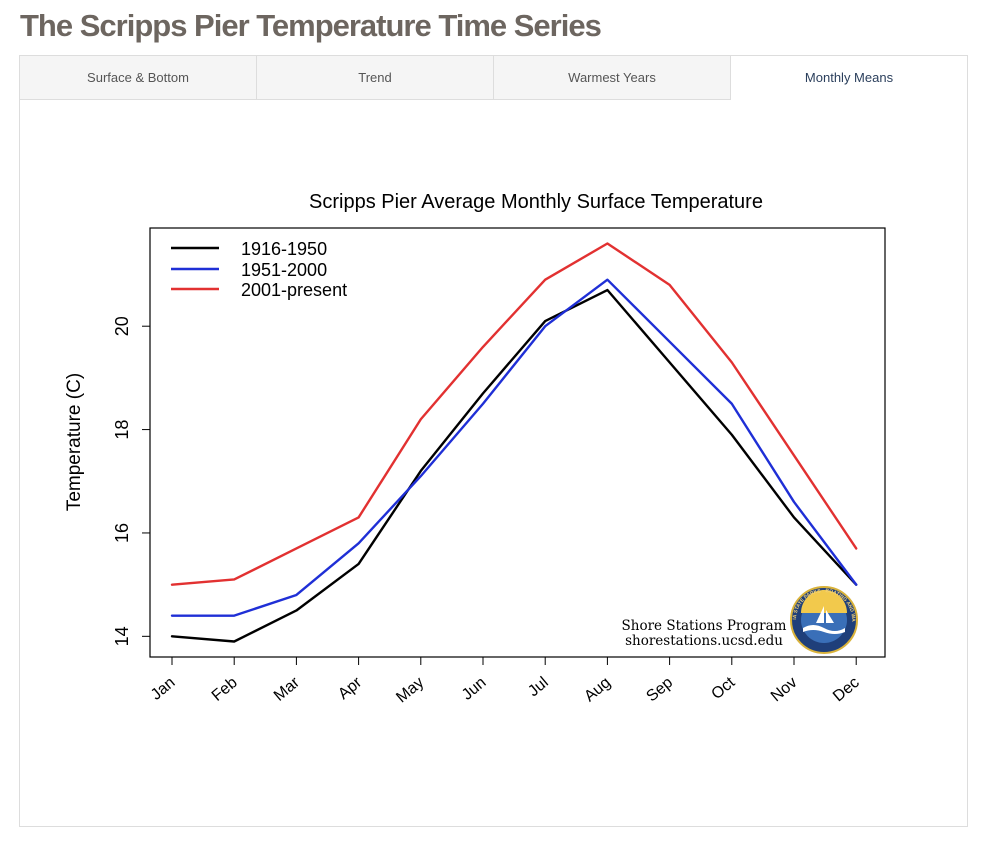 This screenshot has width=992, height=855. I want to click on legend: 1916-1950 1951-2000 2001-present, so click(259, 269).